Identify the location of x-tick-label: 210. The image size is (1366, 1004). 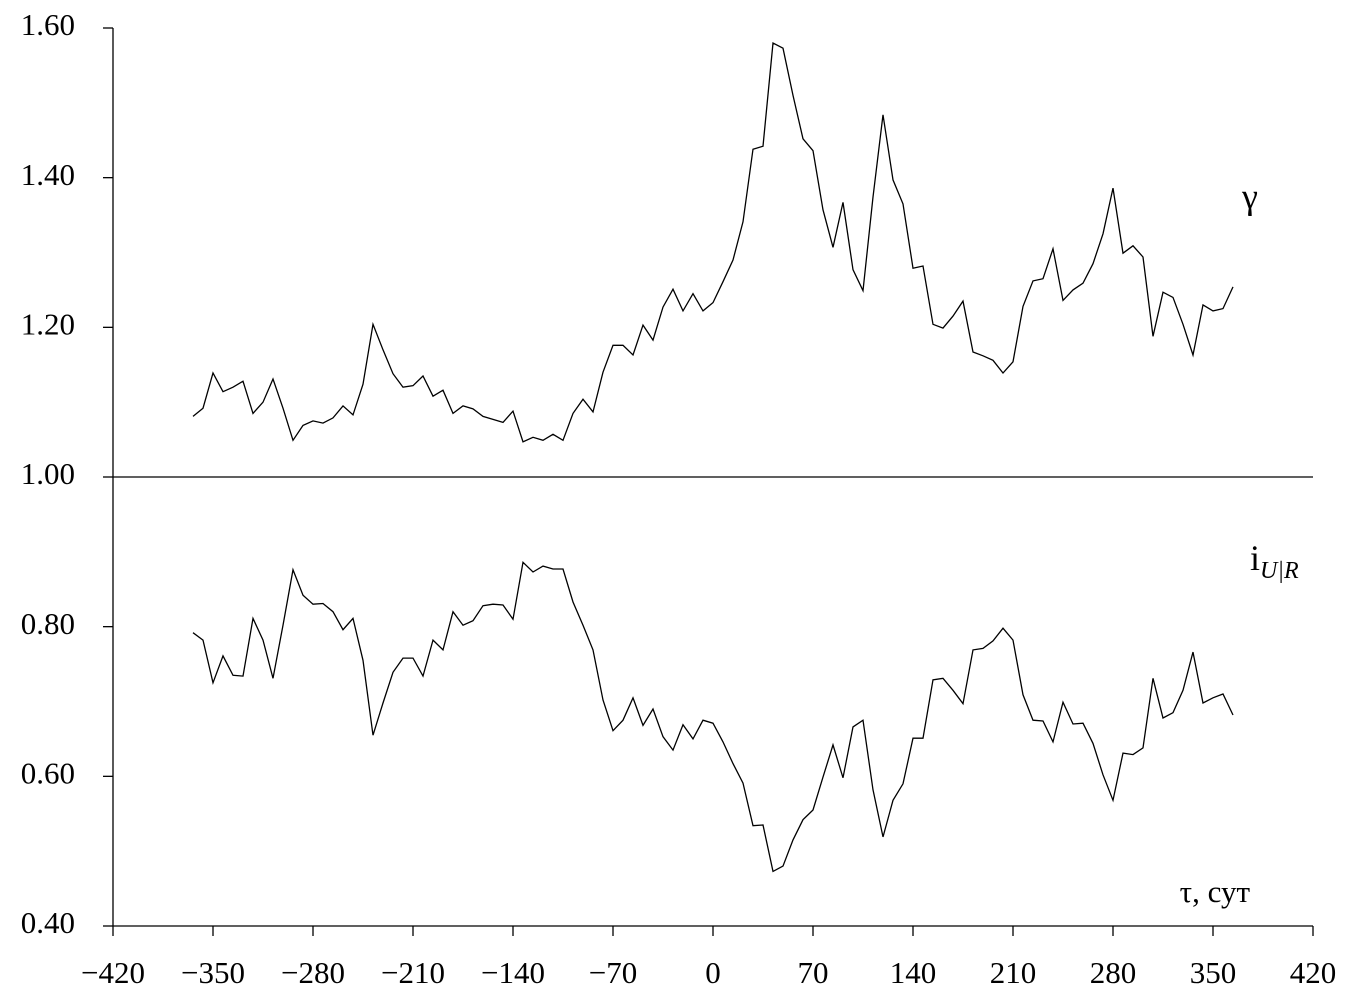
(1013, 972).